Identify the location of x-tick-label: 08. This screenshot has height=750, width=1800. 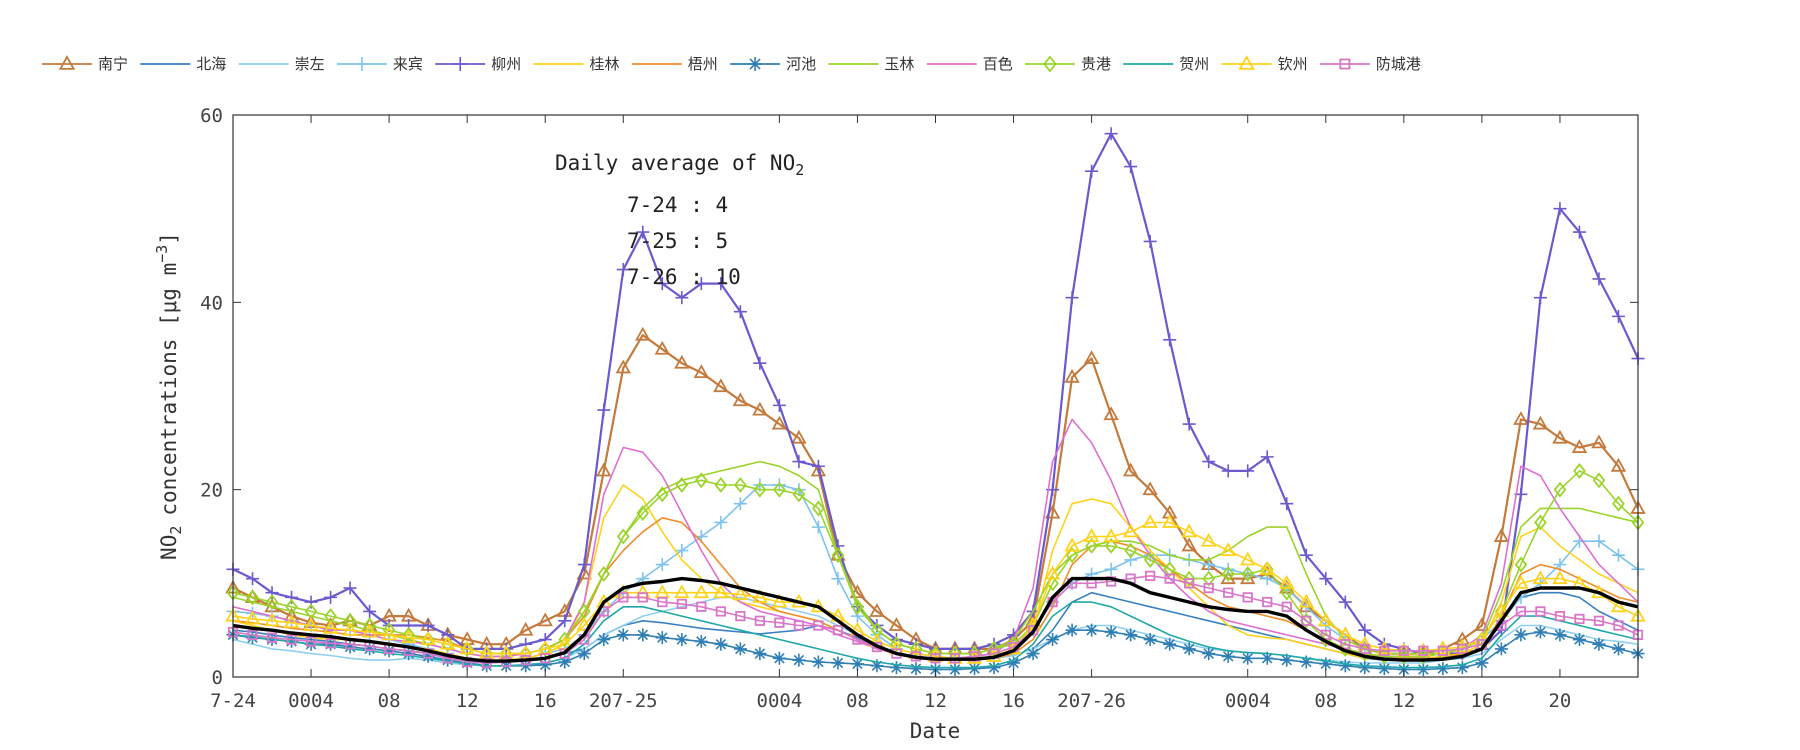
(389, 701).